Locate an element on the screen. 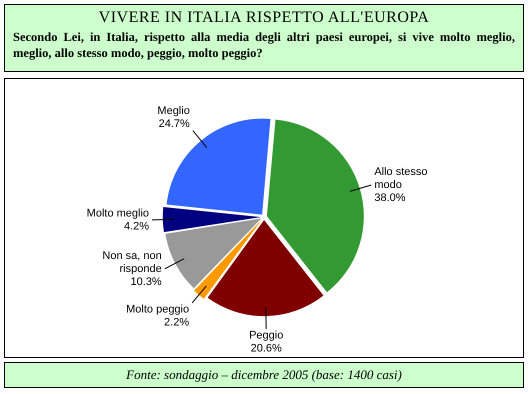 This screenshot has height=394, width=528. slice-label: Peggio is located at coordinates (266, 336).